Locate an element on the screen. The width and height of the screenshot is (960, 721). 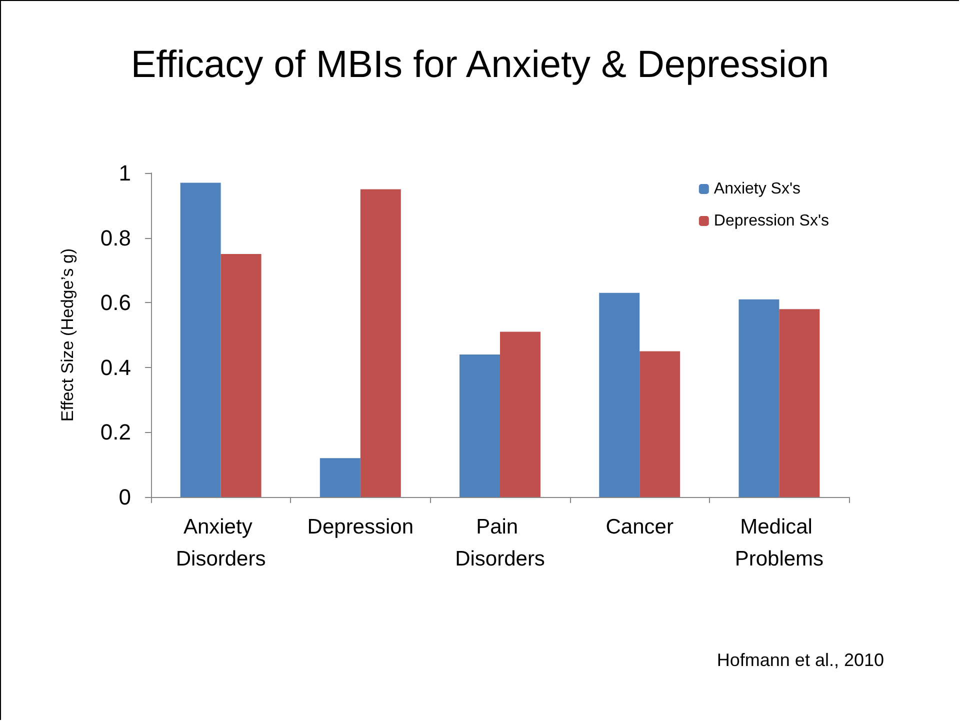
x-tick-label: Pain Disorders is located at coordinates (500, 543).